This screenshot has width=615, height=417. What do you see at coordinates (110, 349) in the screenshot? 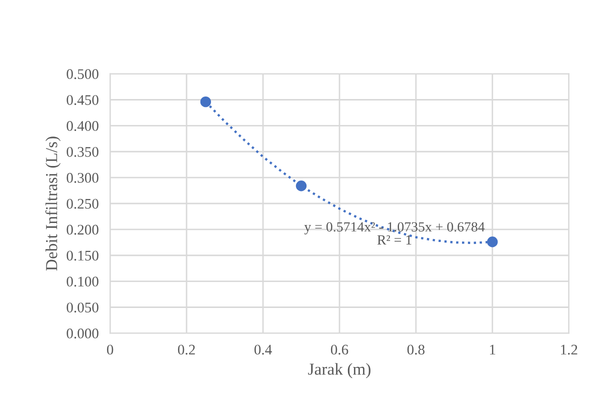
I see `x-tick-label: 0` at bounding box center [110, 349].